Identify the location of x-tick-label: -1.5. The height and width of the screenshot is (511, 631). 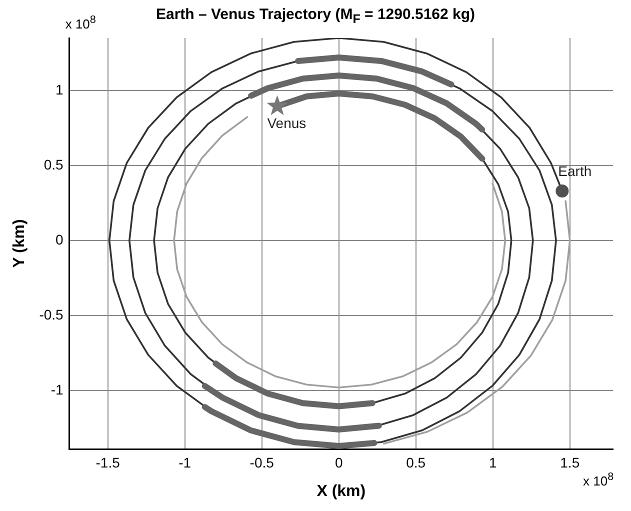
(108, 462).